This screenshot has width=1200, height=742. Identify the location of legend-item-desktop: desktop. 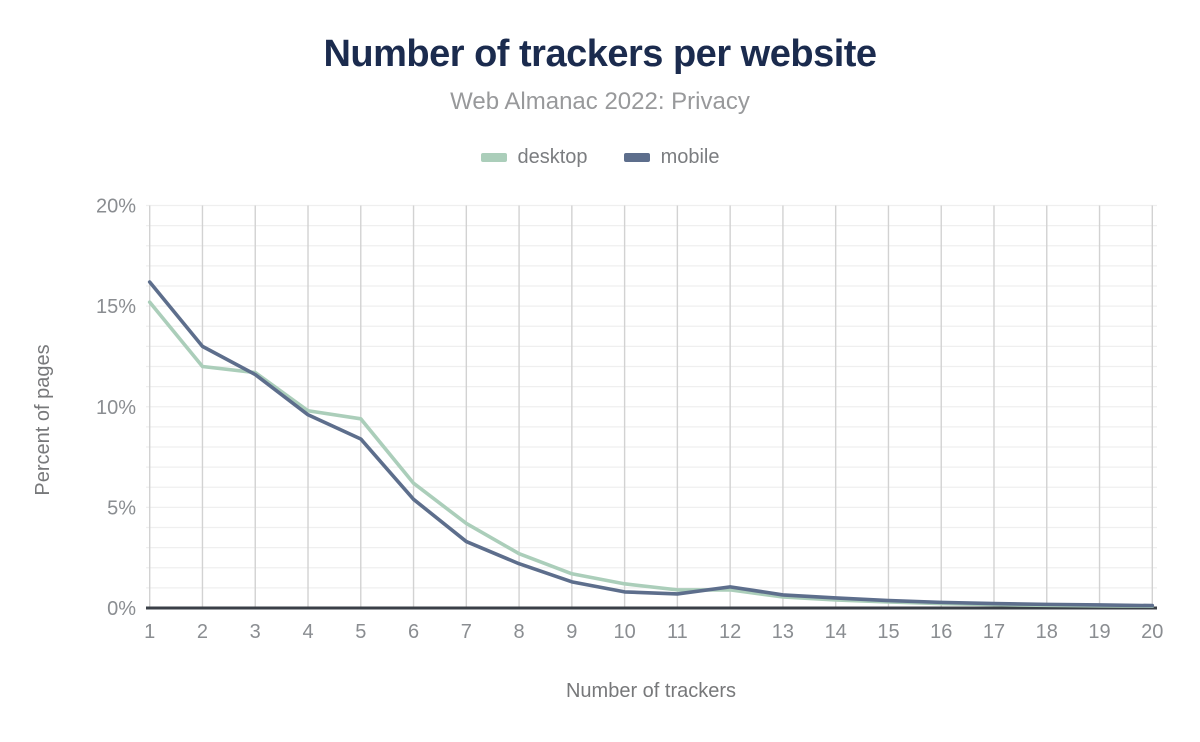
(534, 157).